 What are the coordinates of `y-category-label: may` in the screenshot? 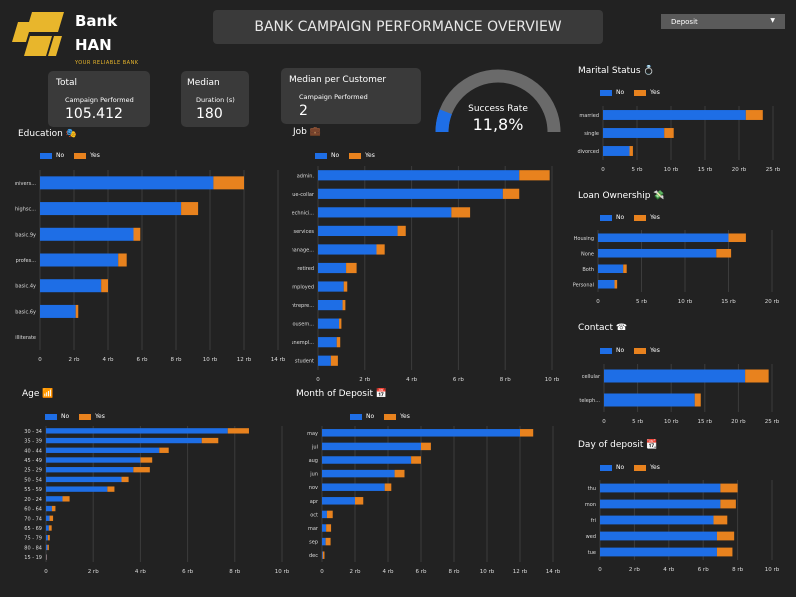 It's located at (312, 434).